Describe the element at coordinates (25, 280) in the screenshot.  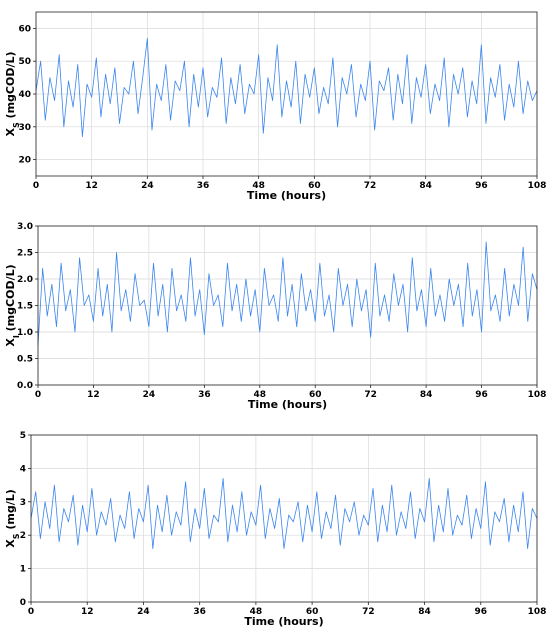
I see `y-tick-label: 2.0` at that location.